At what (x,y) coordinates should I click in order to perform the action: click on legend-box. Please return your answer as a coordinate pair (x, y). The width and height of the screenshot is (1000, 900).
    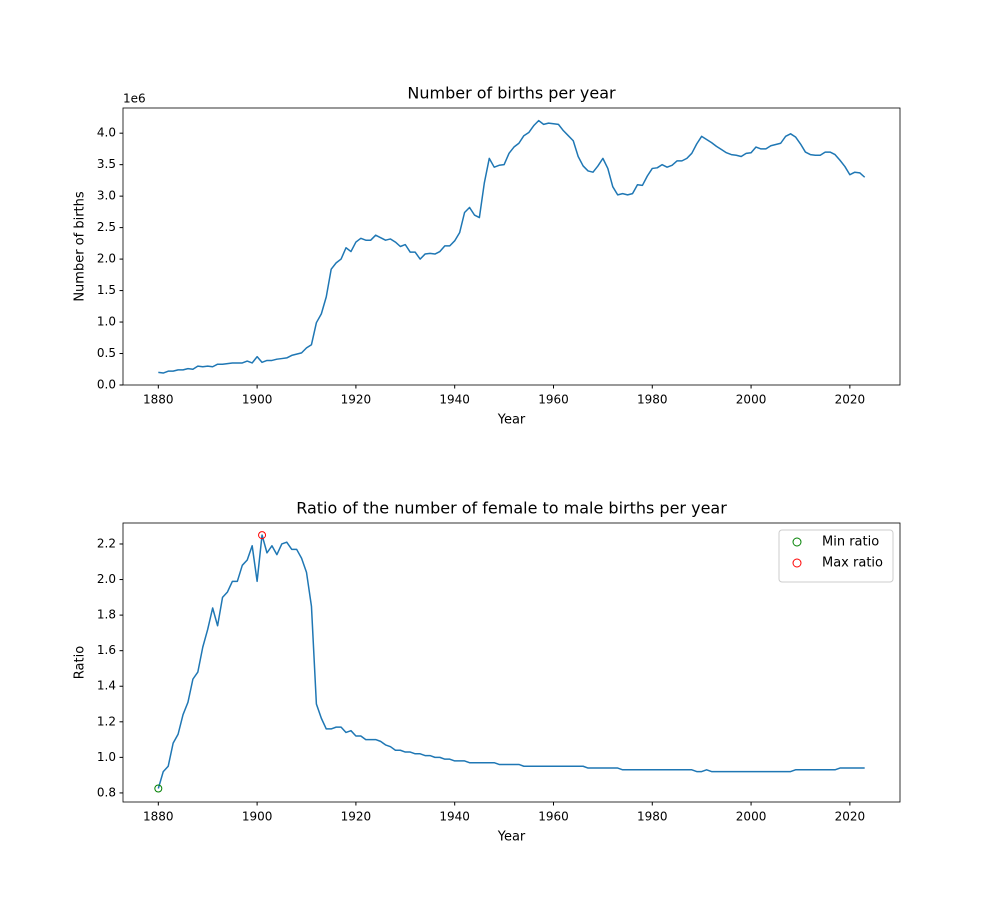
    Looking at the image, I should click on (836, 556).